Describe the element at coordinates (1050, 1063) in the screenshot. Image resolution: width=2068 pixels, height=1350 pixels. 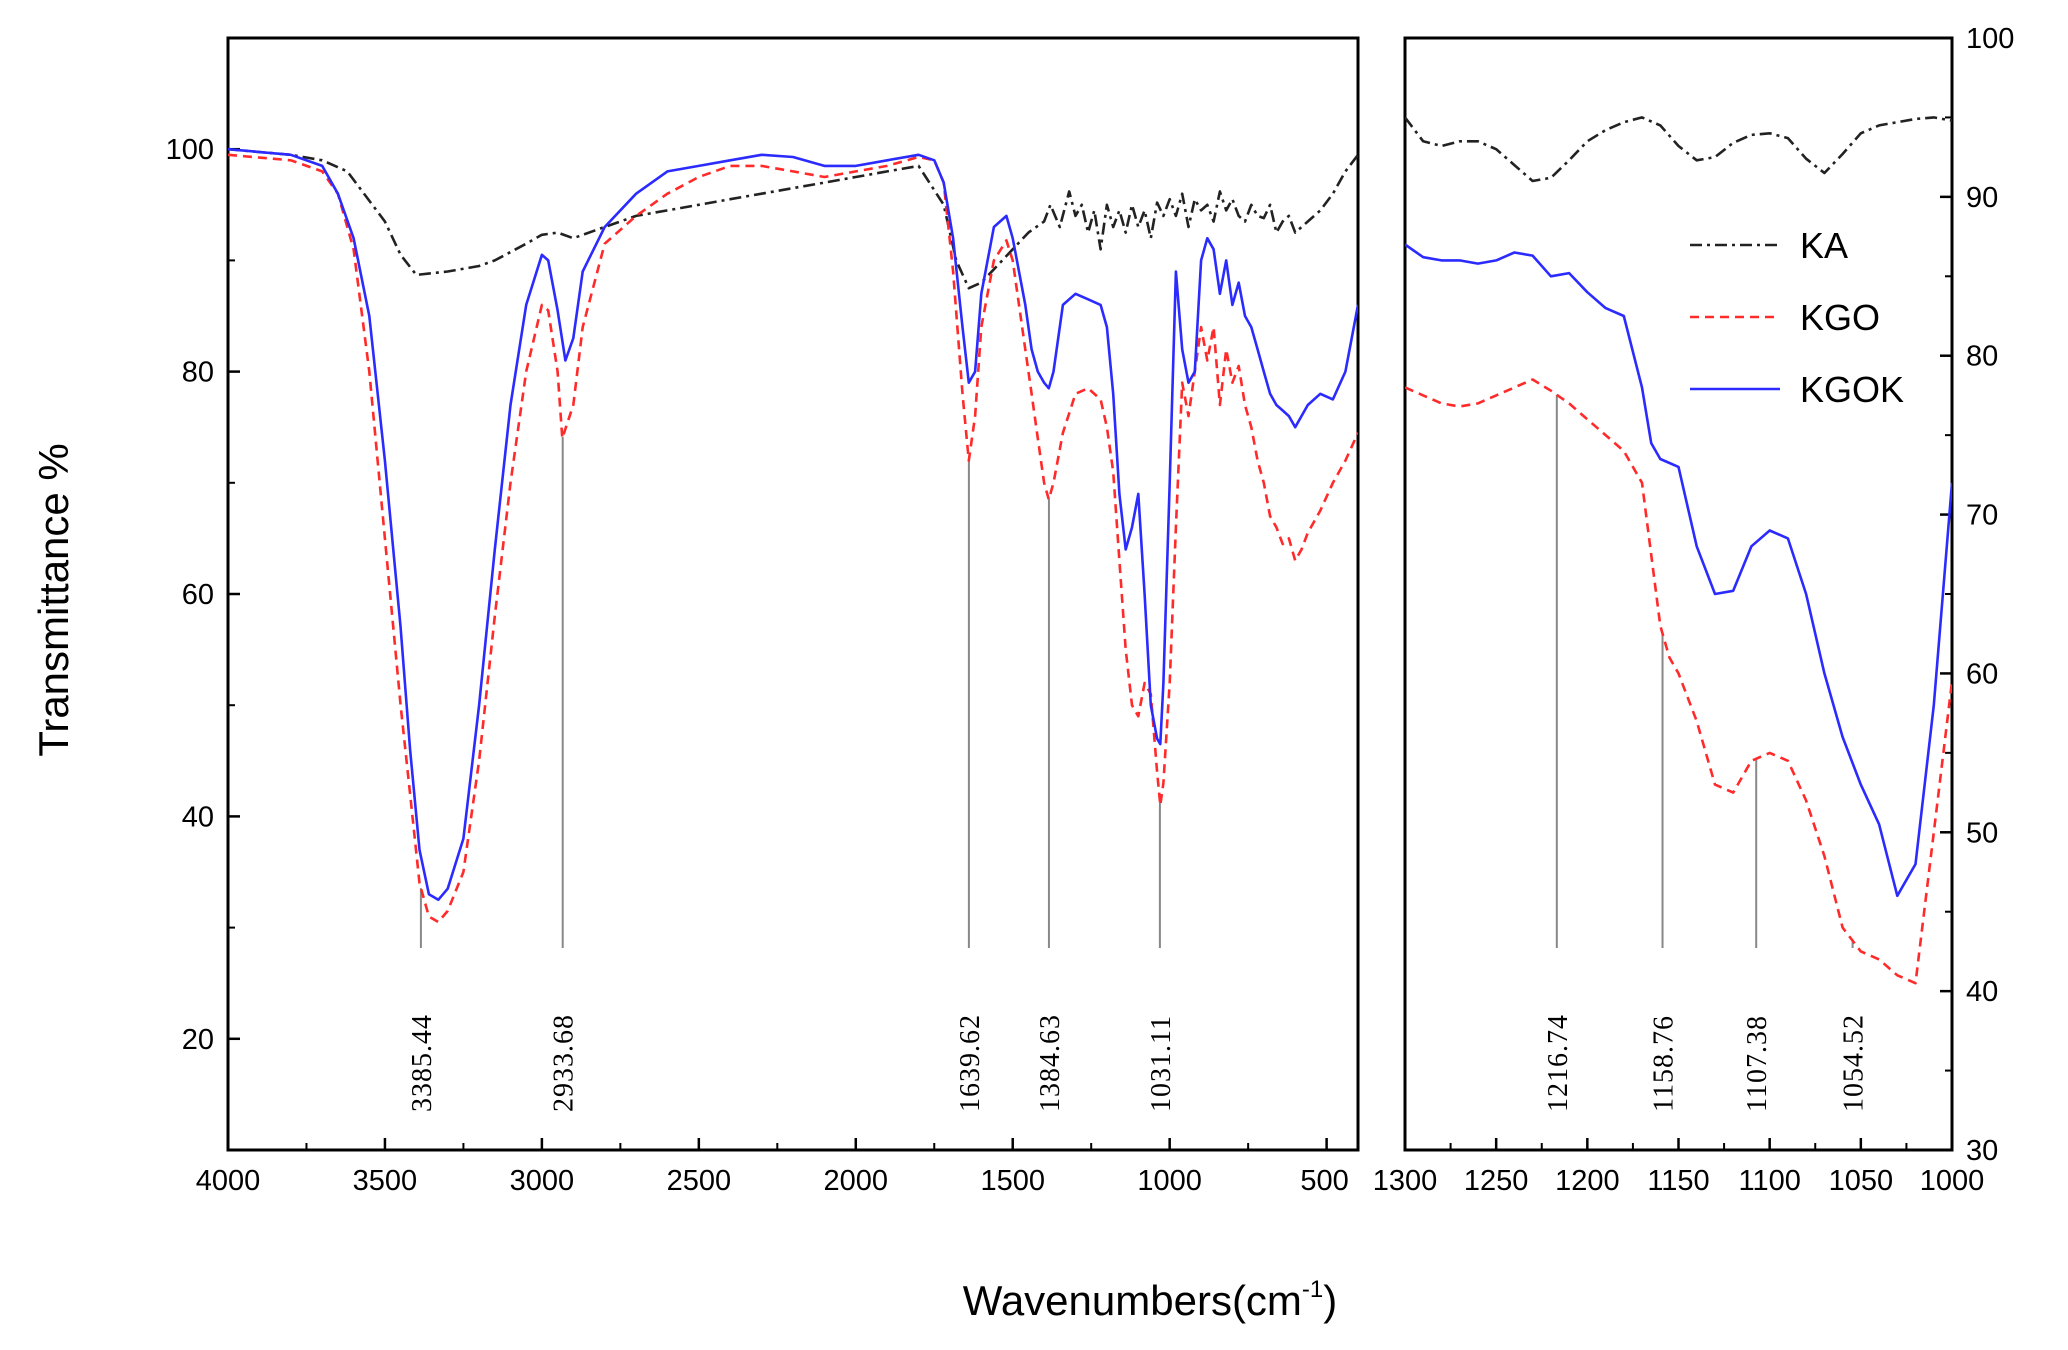
I see `peak-label: 1384.63` at that location.